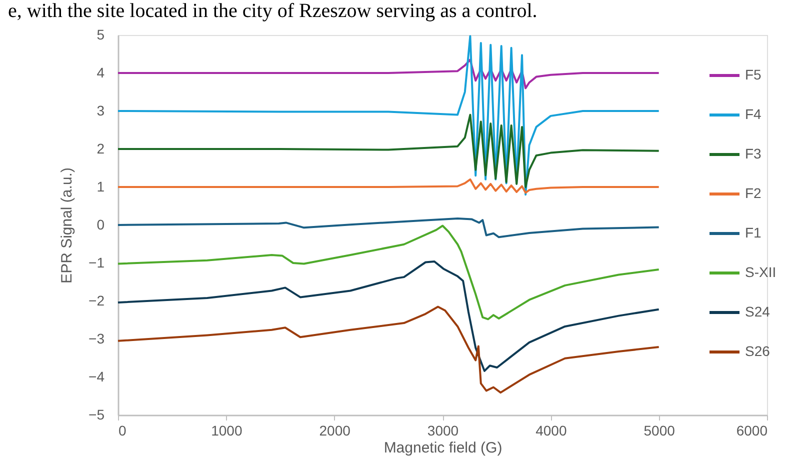  Describe the element at coordinates (226, 430) in the screenshot. I see `x-tick-label: 1000` at that location.